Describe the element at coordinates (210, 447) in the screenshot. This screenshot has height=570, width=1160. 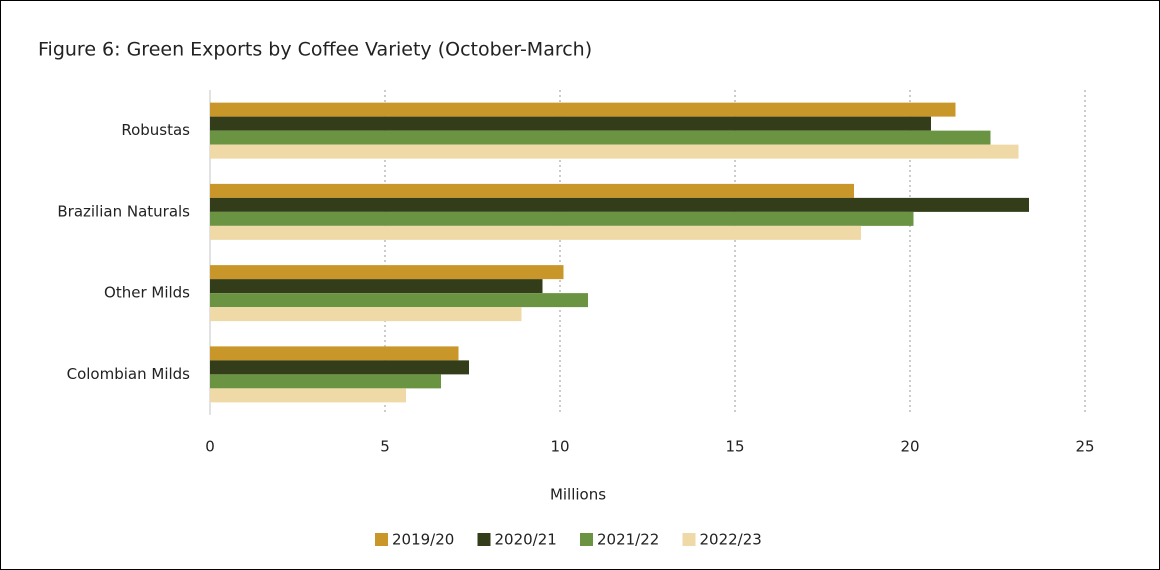
I see `x-tick-label: 0` at that location.